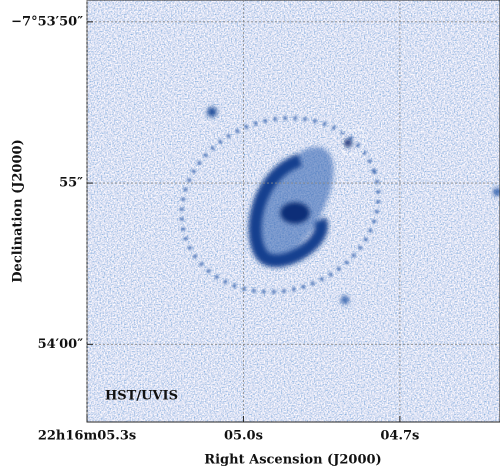 This screenshot has width=500, height=471. What do you see at coordinates (141, 396) in the screenshot?
I see `annotation: HST/UVIS` at bounding box center [141, 396].